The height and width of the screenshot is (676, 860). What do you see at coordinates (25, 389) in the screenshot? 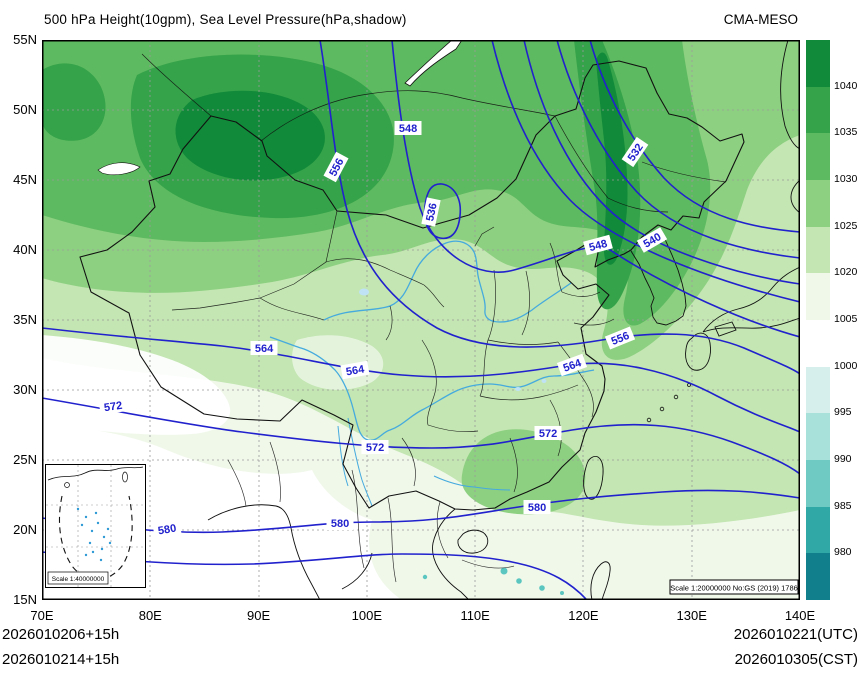
I see `y-tick-label: 30N` at bounding box center [25, 389].